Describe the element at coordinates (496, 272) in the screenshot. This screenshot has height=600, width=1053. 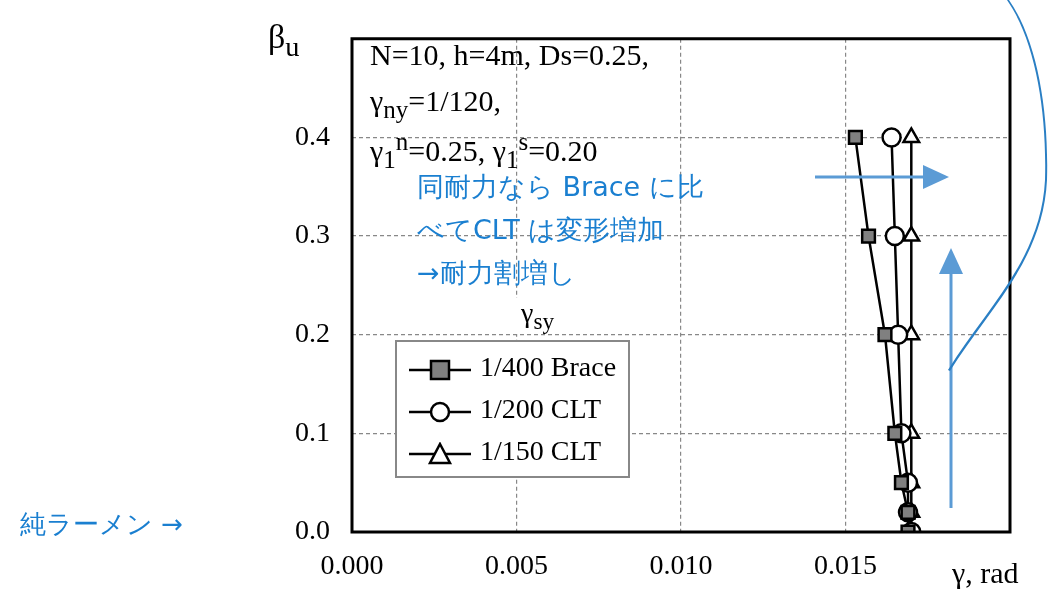
I see `annotation: →耐力割増し` at that location.